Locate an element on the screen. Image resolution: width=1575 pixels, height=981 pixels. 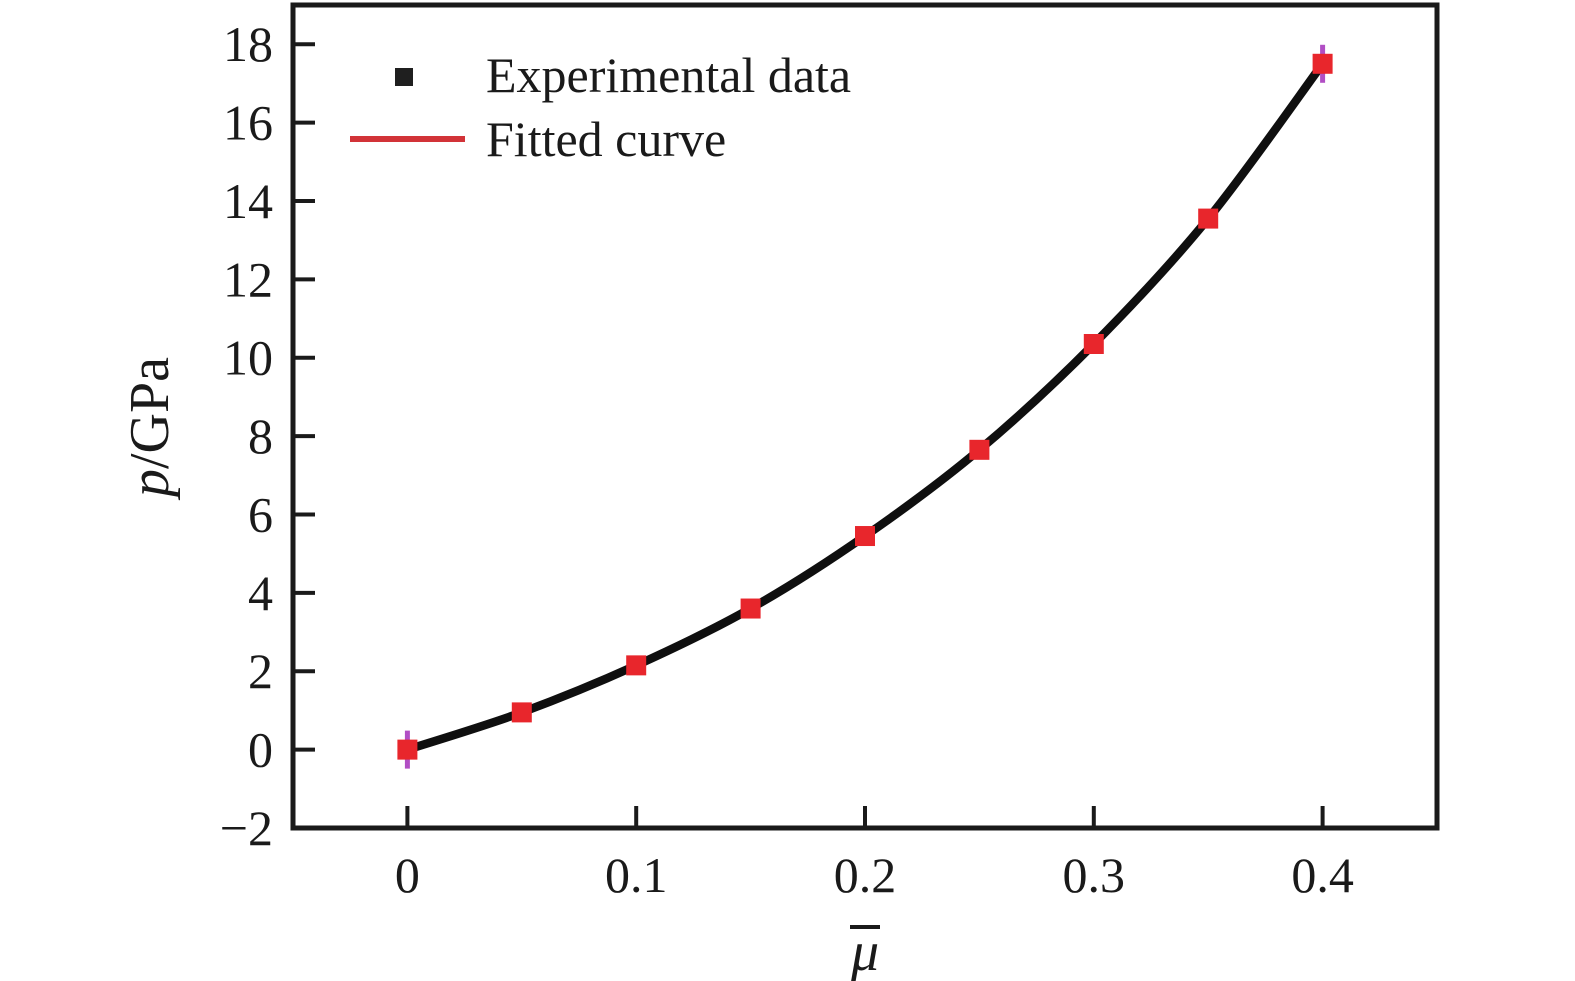
x-tick-label: 0.4 is located at coordinates (1322, 875).